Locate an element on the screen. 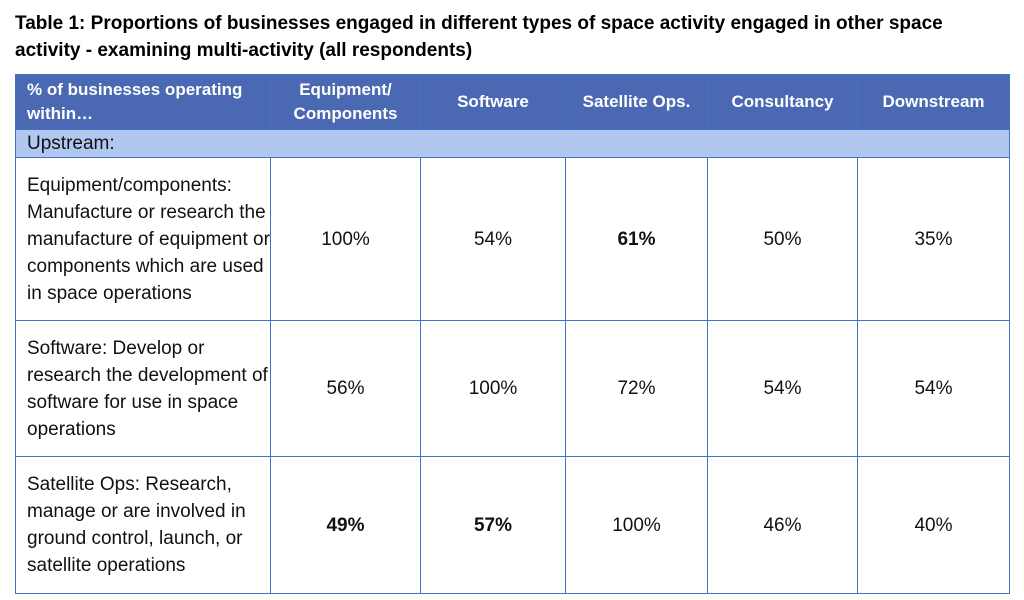 The width and height of the screenshot is (1024, 600). header-cell: Equipment/ Components is located at coordinates (345, 102).